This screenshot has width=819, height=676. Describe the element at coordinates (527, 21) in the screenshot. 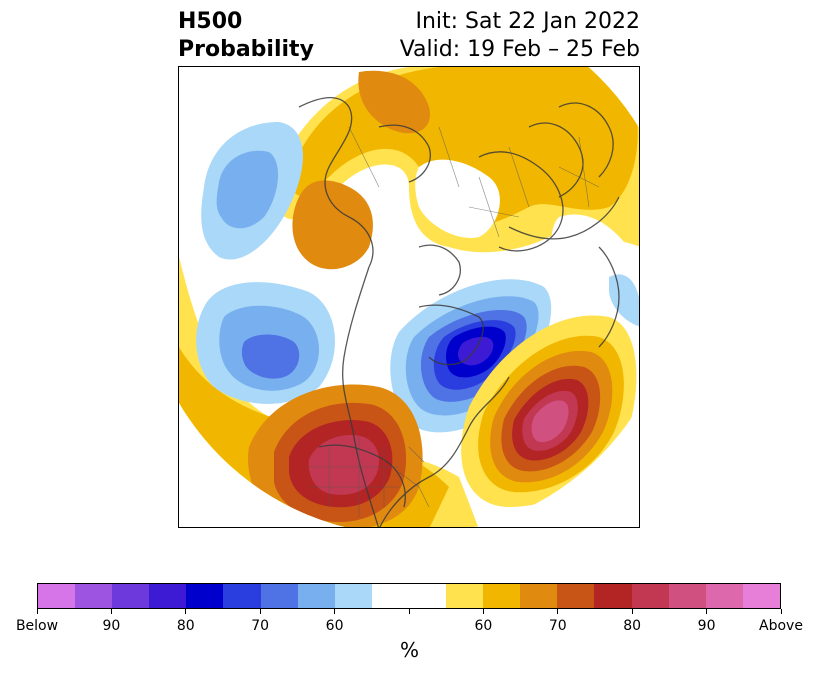

I see `init-date: Init: Sat 22 Jan 2022` at that location.